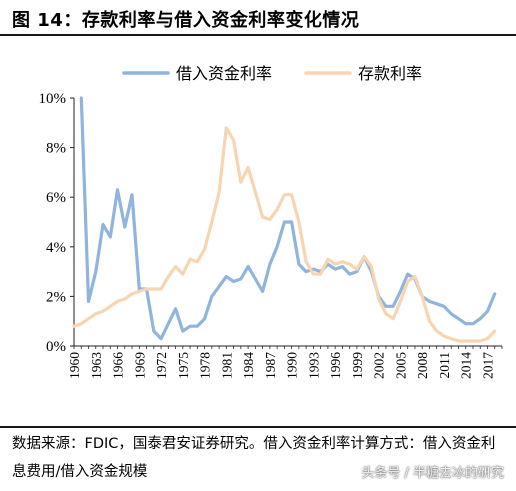 This screenshot has height=491, width=516. Describe the element at coordinates (205, 365) in the screenshot. I see `x-tick-label: 1978` at that location.